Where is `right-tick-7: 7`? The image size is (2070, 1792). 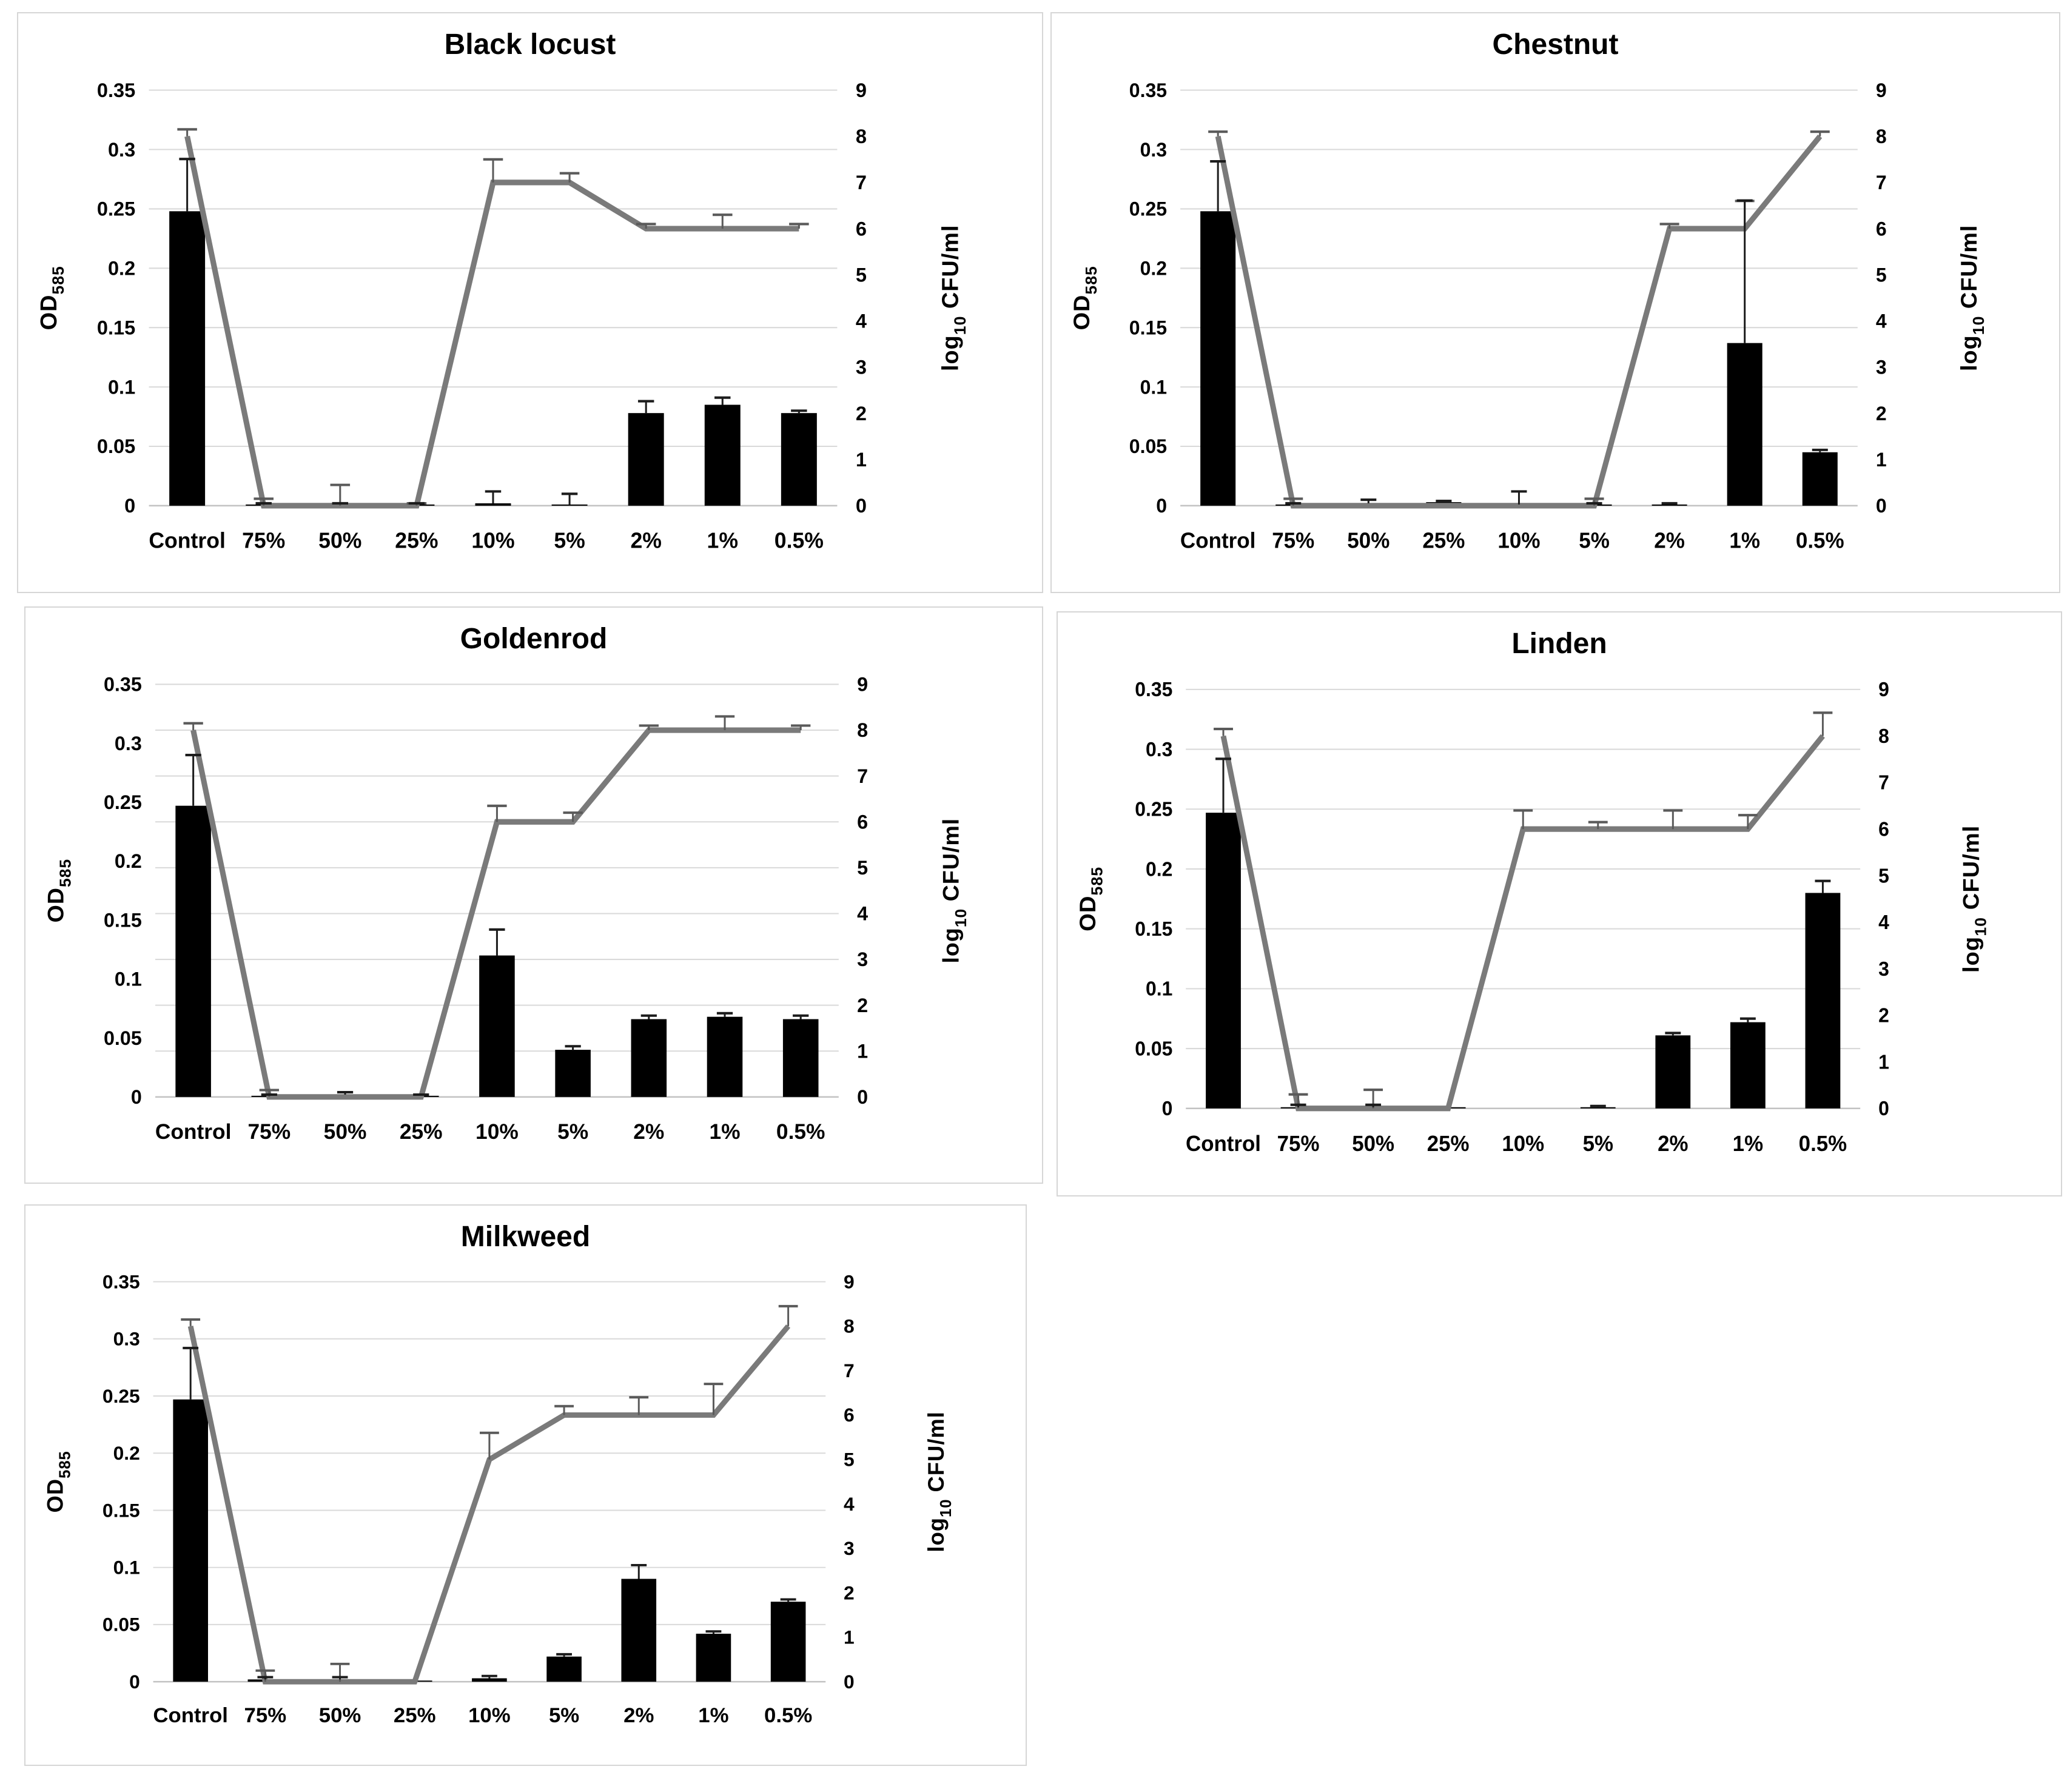 right-tick-7: 7 is located at coordinates (850, 1371).